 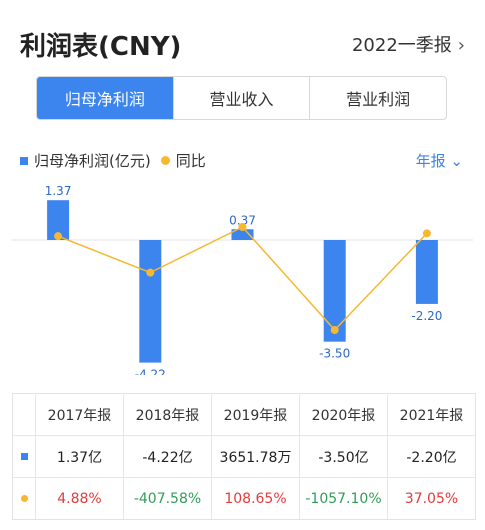 I want to click on table-header-row: 2017年报 2018年报 2019年报 2020年报 2021年报, so click(x=244, y=415).